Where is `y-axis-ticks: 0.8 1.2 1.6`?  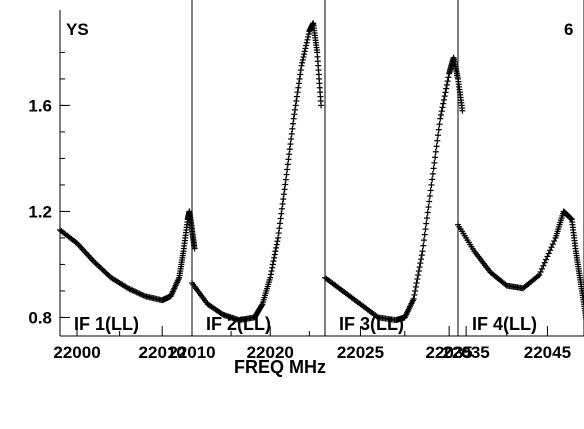 y-axis-ticks: 0.8 1.2 1.6 is located at coordinates (49, 189).